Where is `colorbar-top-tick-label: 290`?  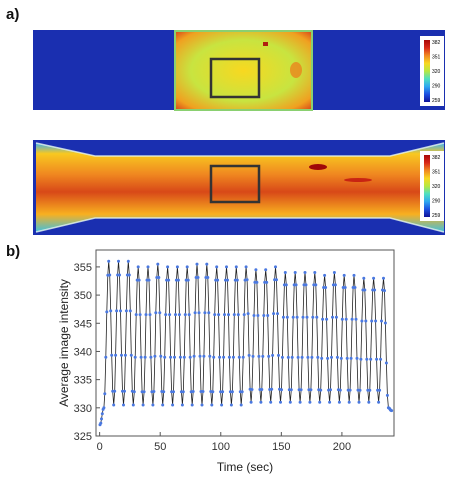
colorbar-top-tick-label: 290 is located at coordinates (436, 87).